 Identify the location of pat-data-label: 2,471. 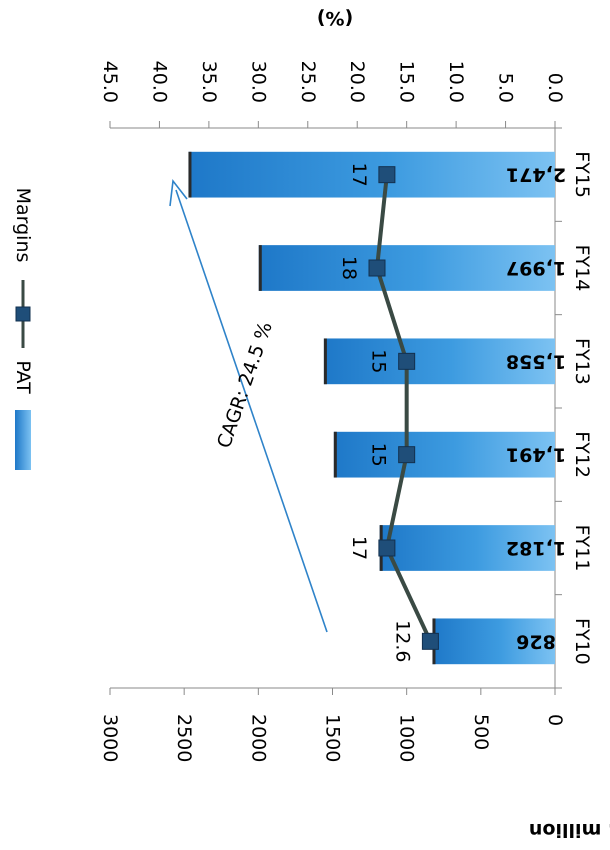
(536, 175).